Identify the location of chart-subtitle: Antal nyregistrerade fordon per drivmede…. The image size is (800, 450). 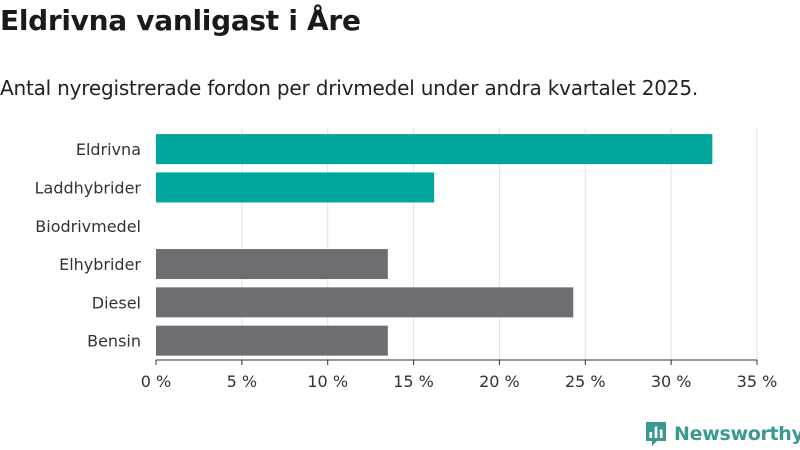
(349, 88).